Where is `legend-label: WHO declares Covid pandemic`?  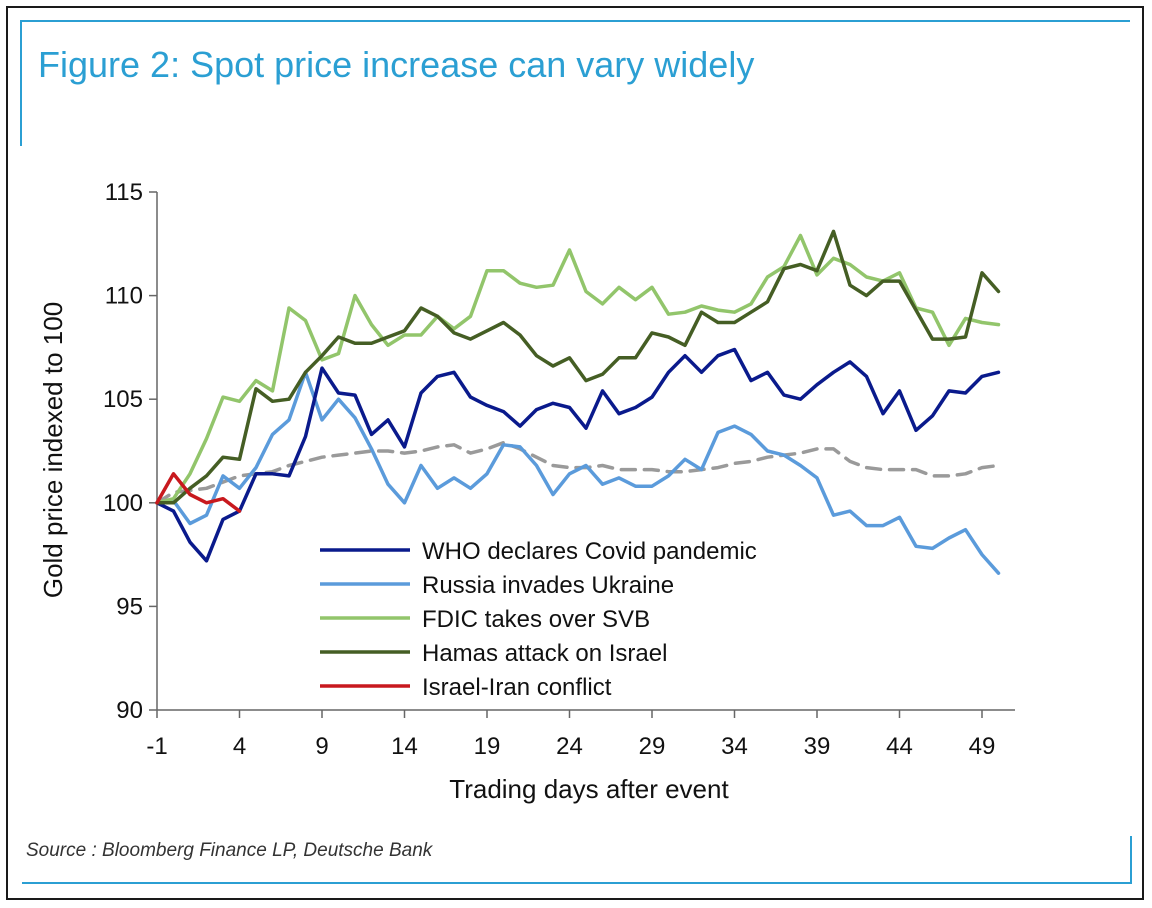
legend-label: WHO declares Covid pandemic is located at coordinates (589, 551).